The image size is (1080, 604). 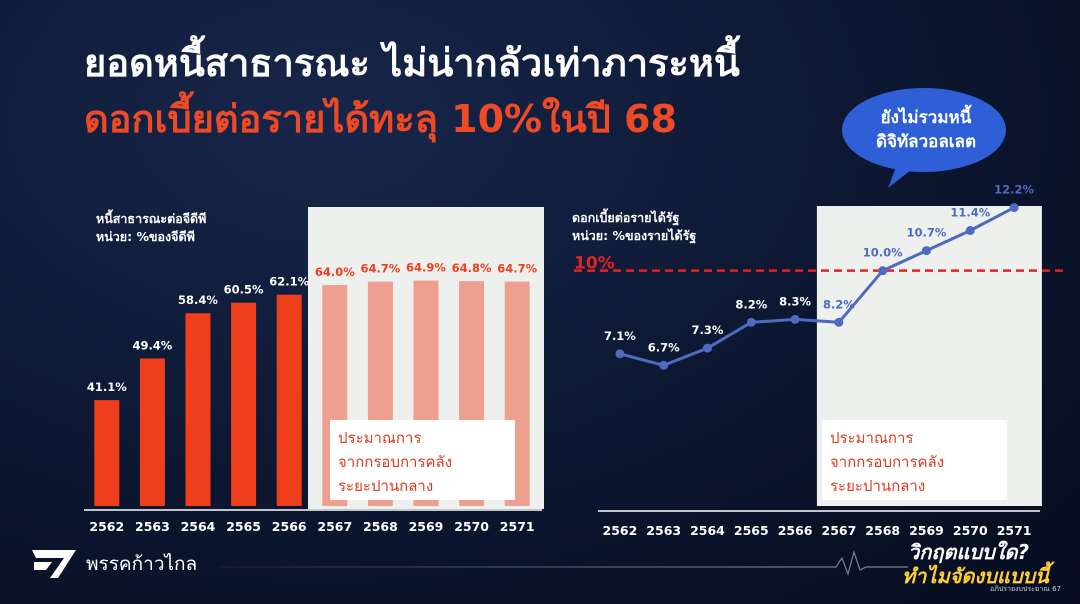 I want to click on bar-tick-2568: 2568, so click(x=380, y=526).